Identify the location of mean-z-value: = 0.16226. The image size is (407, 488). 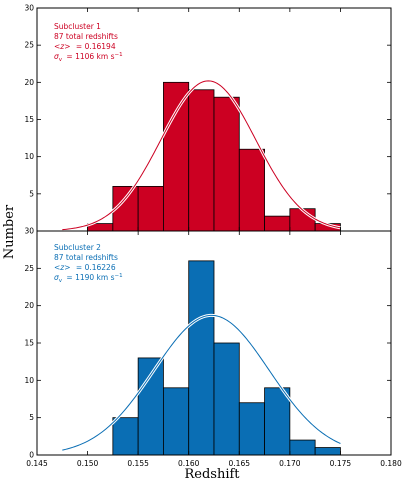
(96, 267).